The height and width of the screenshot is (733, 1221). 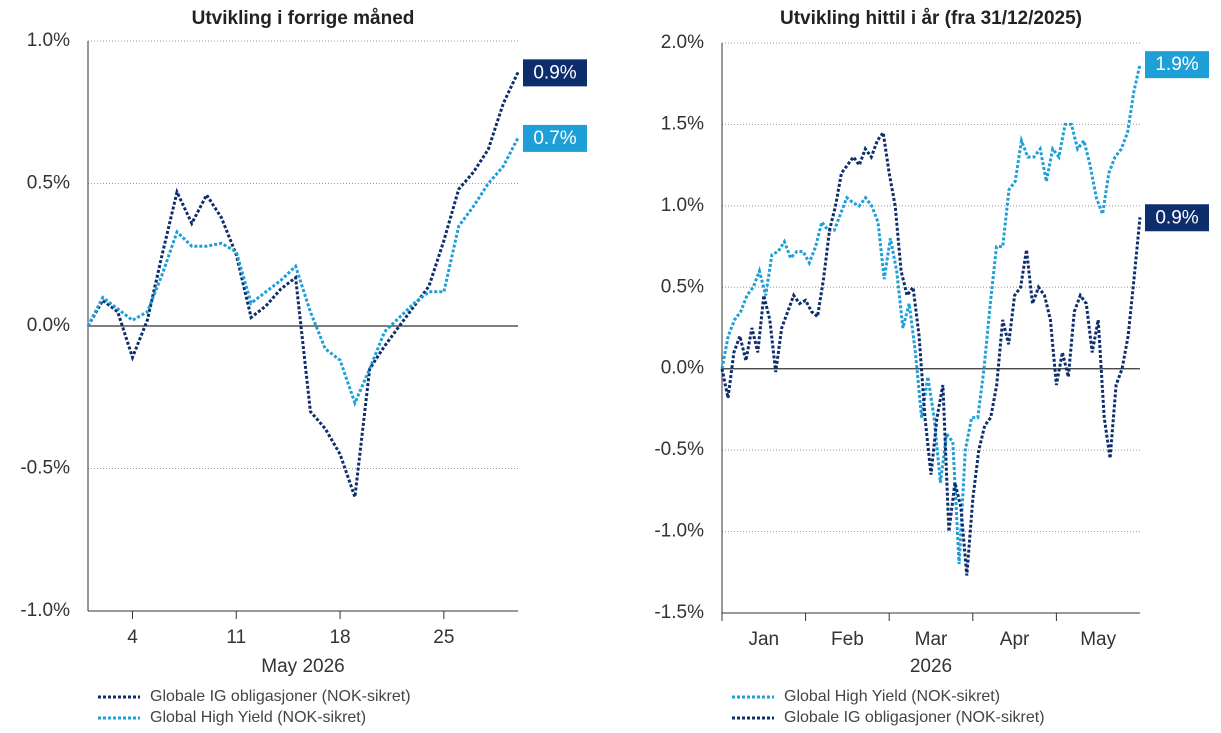 What do you see at coordinates (679, 612) in the screenshot?
I see `y-tick-label: -1.5%` at bounding box center [679, 612].